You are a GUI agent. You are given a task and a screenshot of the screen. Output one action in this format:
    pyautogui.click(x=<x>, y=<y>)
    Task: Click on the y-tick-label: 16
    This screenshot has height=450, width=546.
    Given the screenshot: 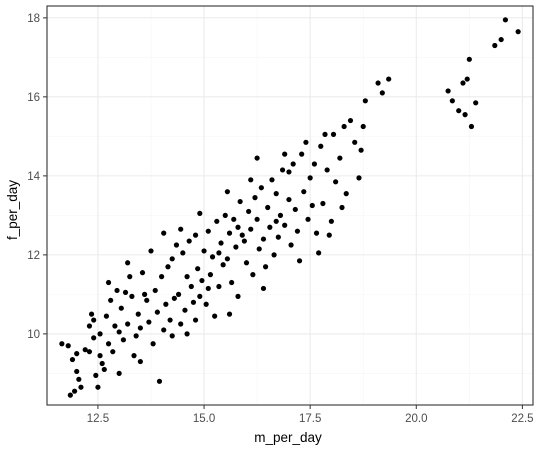 What is the action you would take?
    pyautogui.click(x=33, y=98)
    